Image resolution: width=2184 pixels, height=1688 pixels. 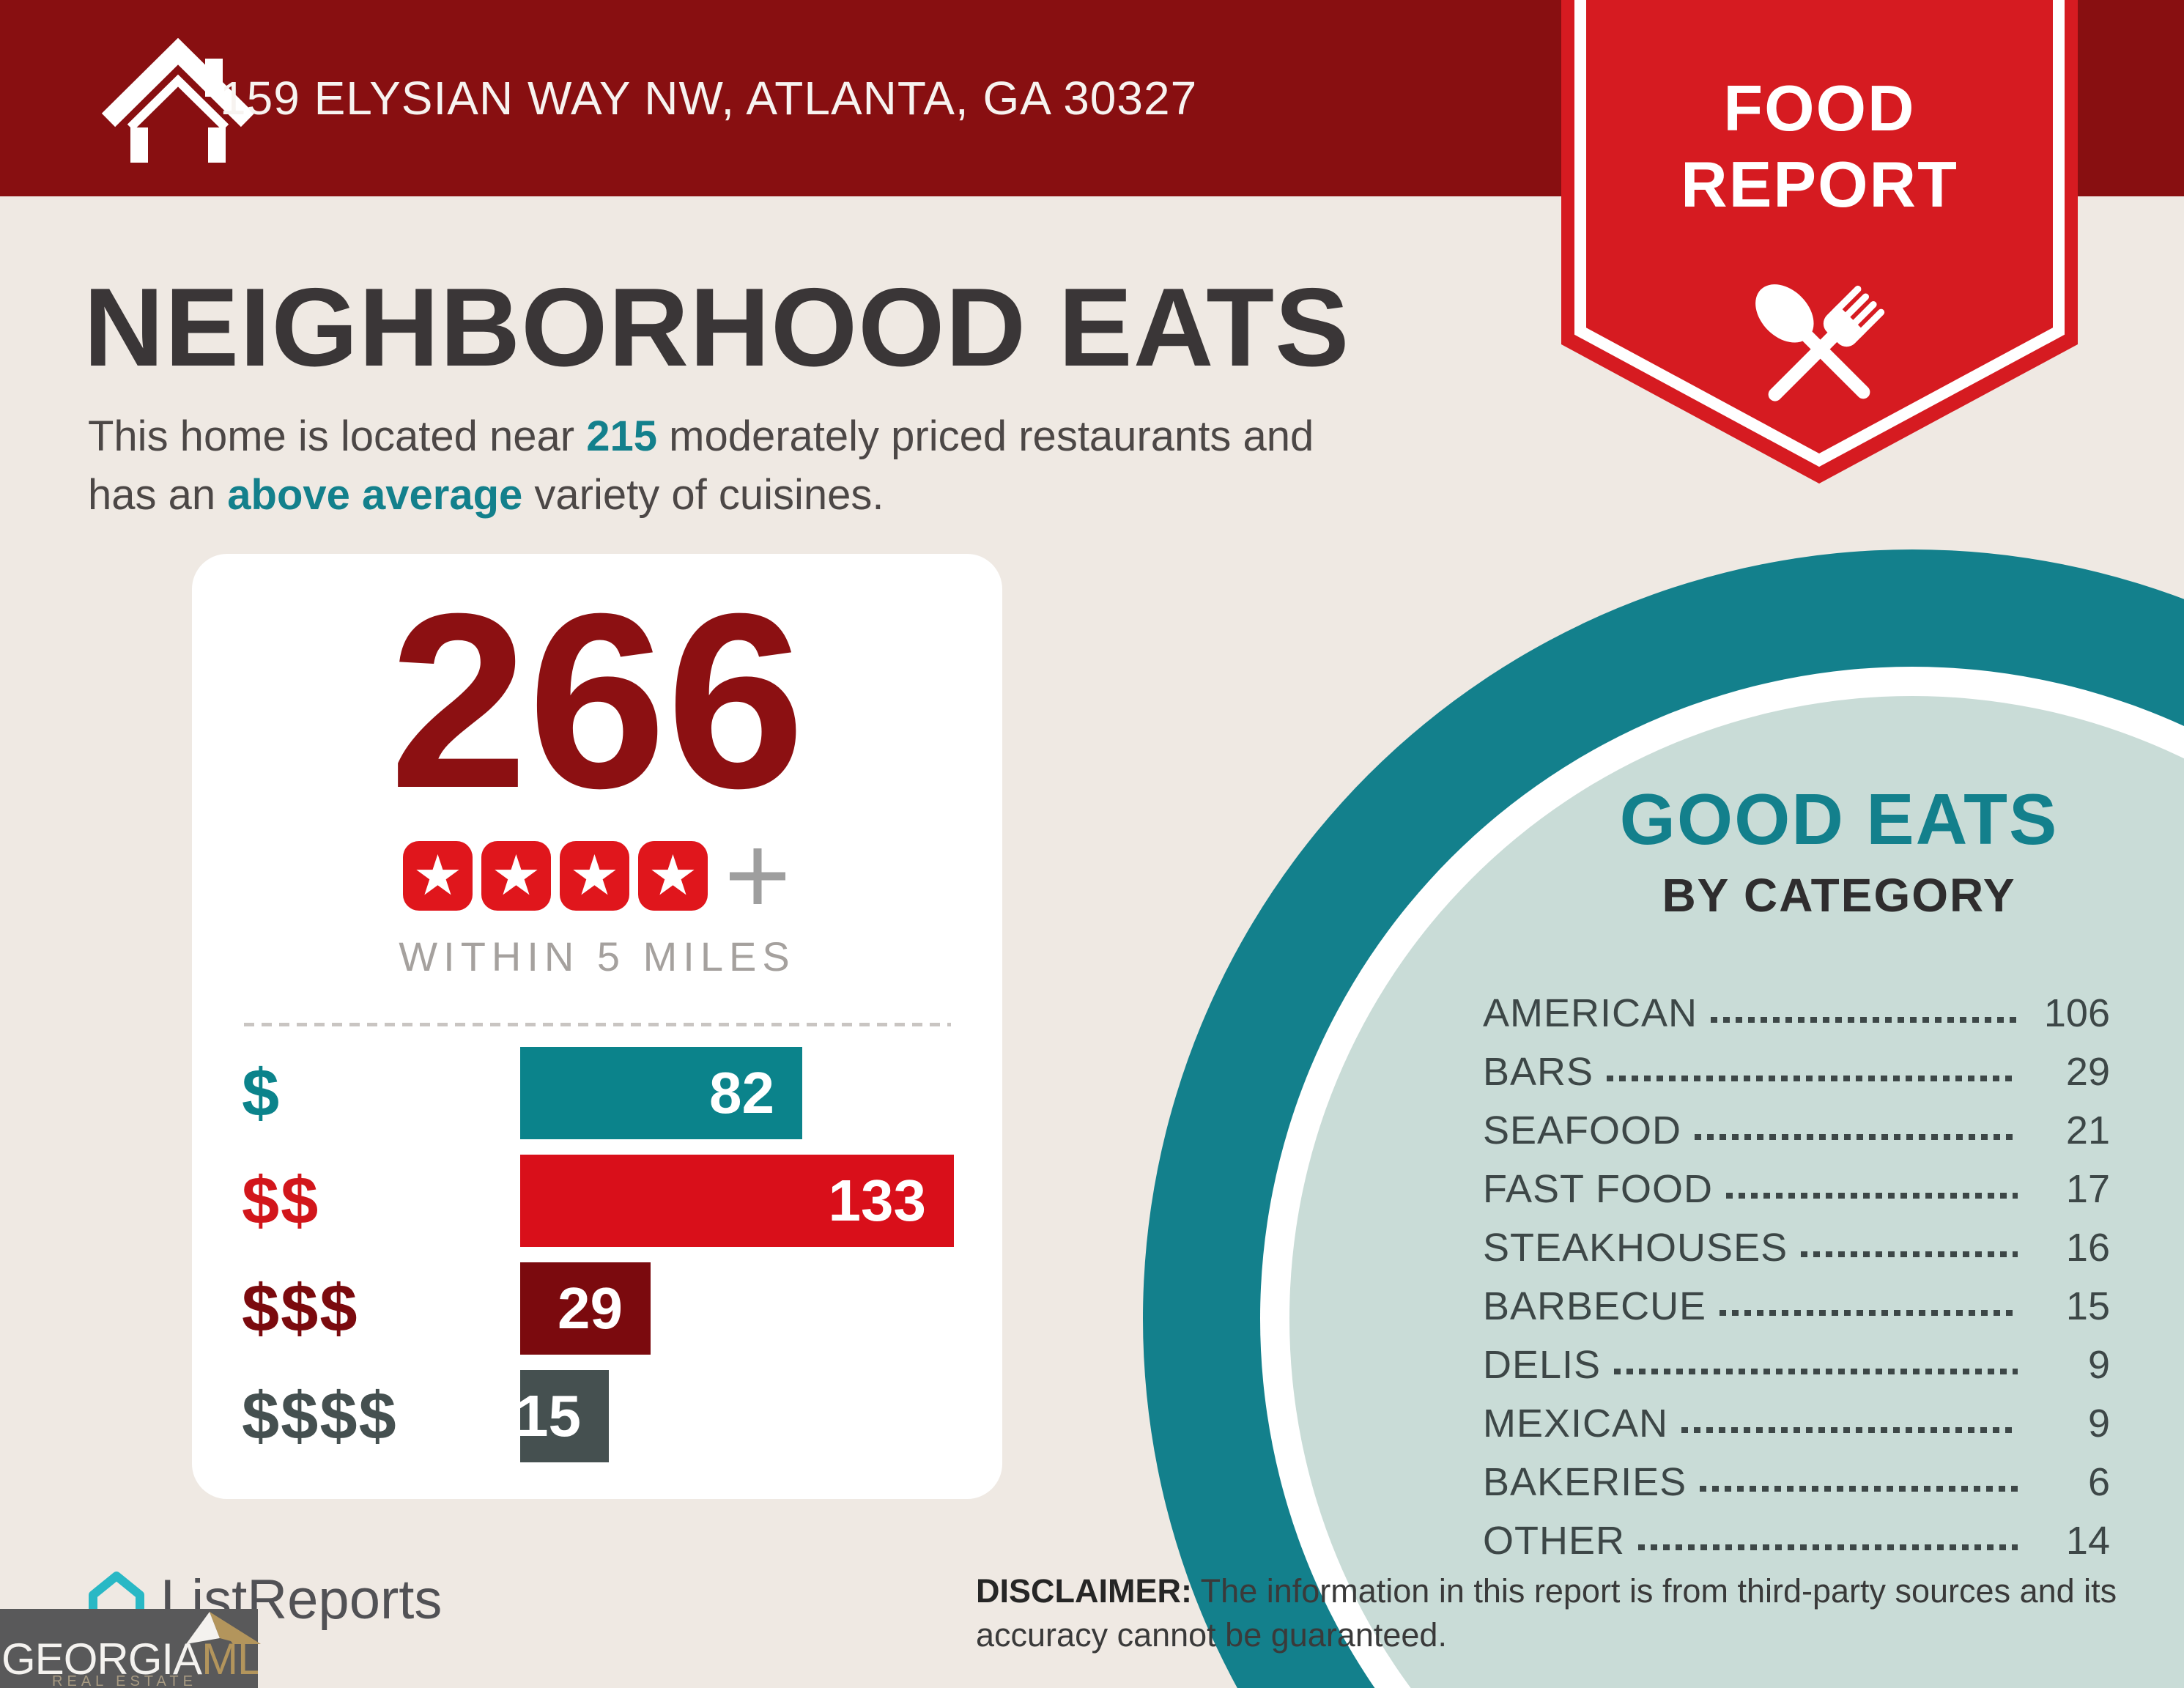 What do you see at coordinates (597, 956) in the screenshot?
I see `radius-label: WITHIN 5 MILES` at bounding box center [597, 956].